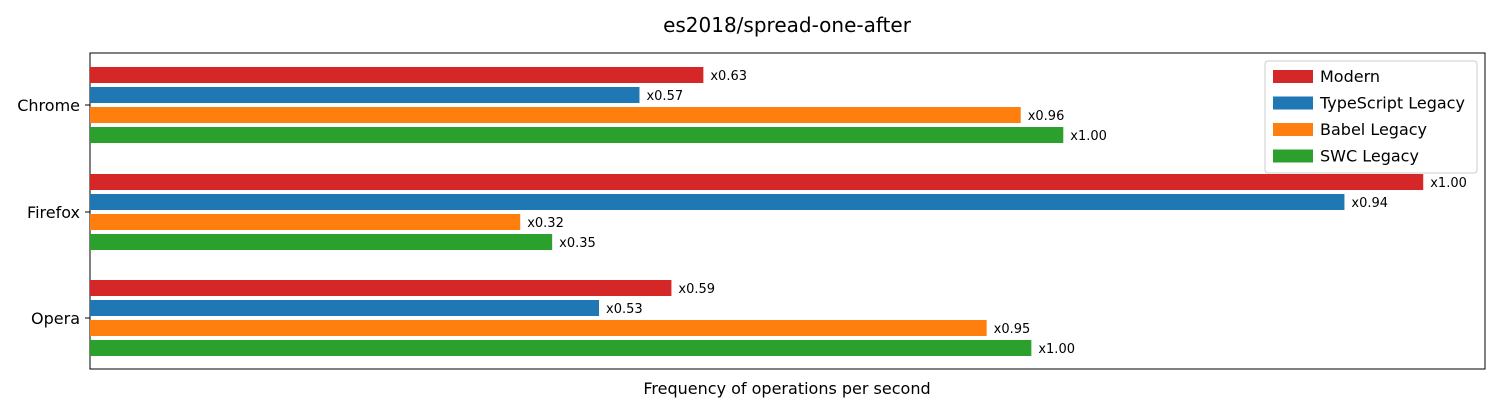  I want to click on chart-title: es2018/spread-one-after, so click(787, 25).